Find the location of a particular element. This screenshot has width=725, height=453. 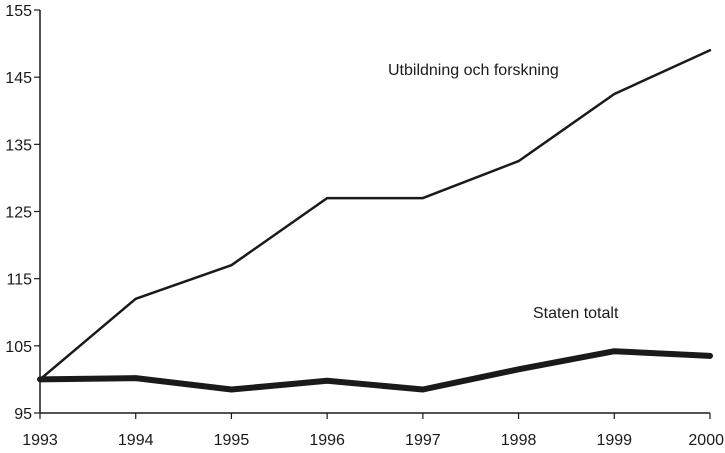

x-axis-ticks: 1993 1994 1995 1996 1997 1998 1999 2000 is located at coordinates (373, 431).